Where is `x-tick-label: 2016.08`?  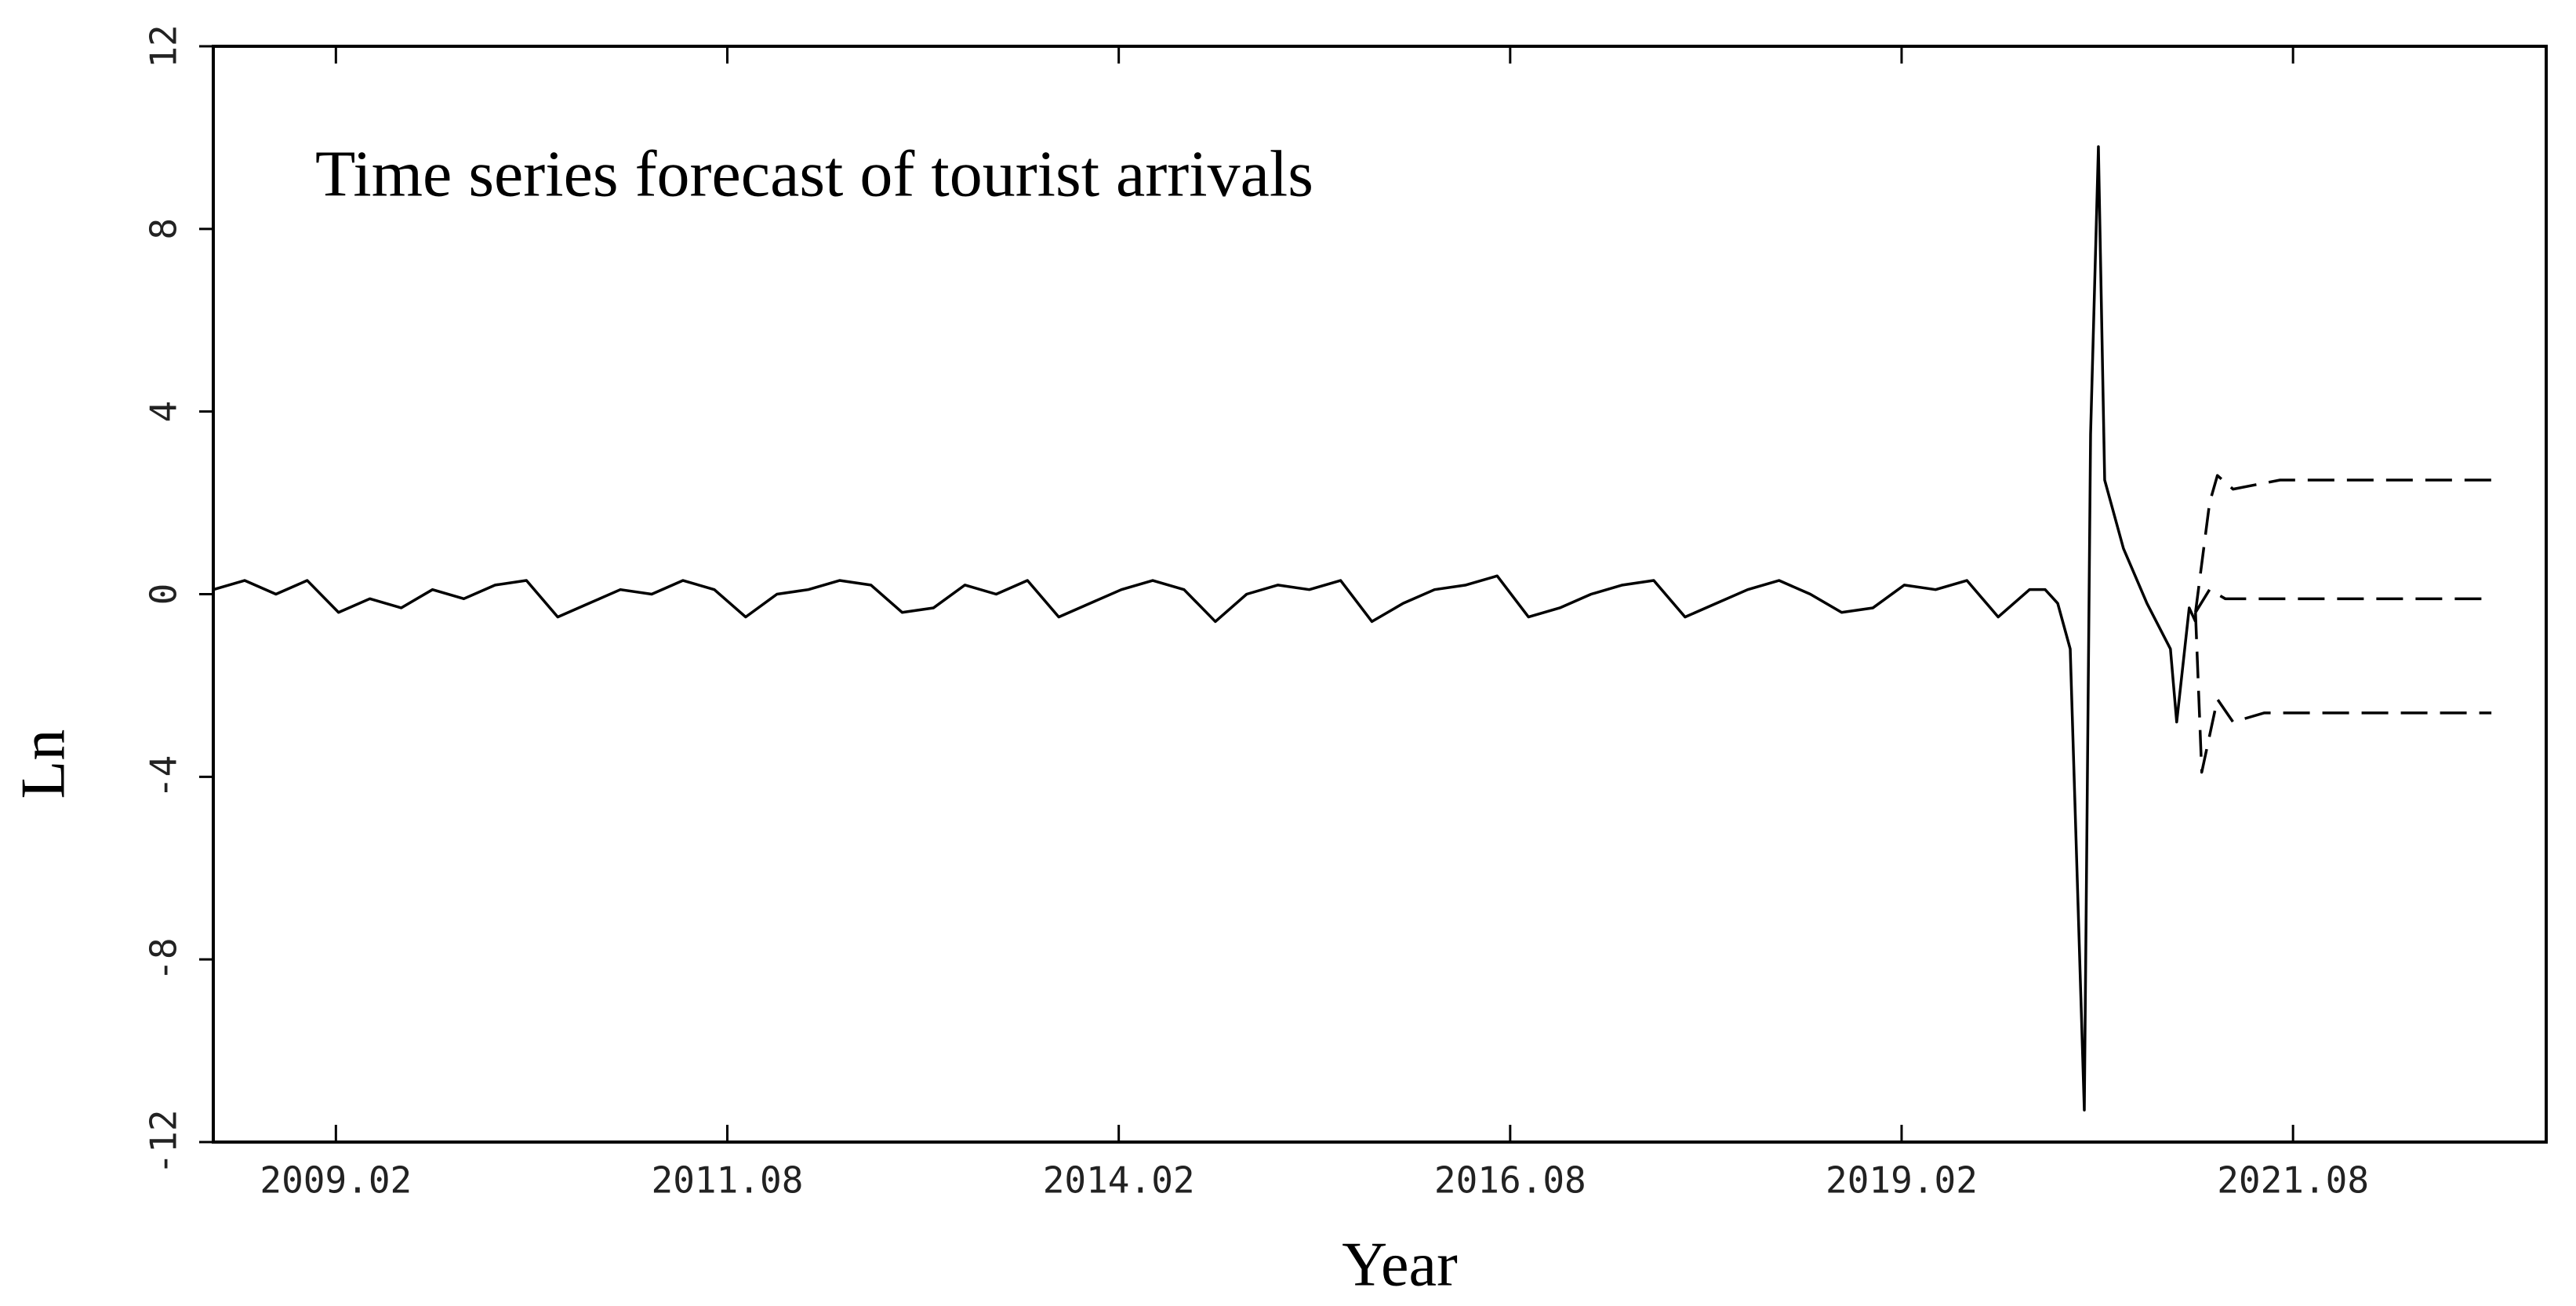
x-tick-label: 2016.08 is located at coordinates (1510, 1181).